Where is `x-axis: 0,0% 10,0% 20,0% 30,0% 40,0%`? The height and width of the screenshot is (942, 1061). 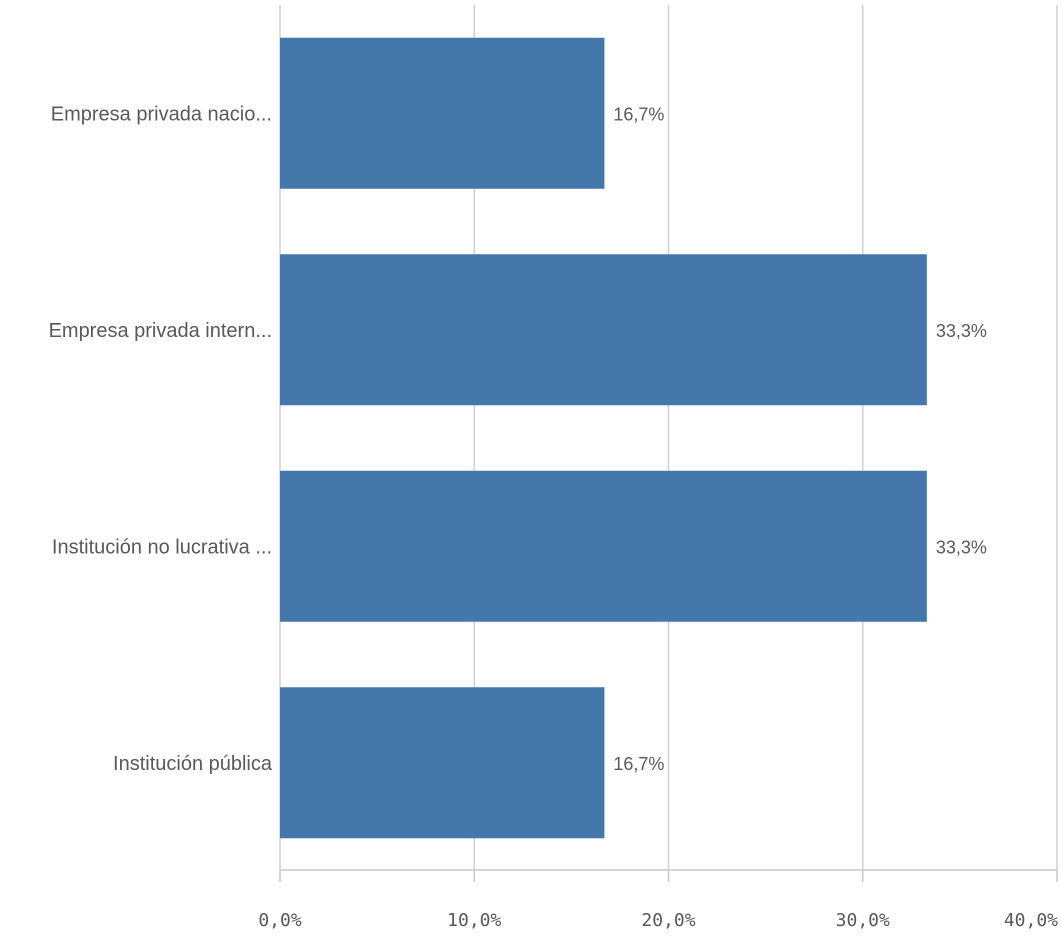
x-axis: 0,0% 10,0% 20,0% 30,0% 40,0% is located at coordinates (658, 900).